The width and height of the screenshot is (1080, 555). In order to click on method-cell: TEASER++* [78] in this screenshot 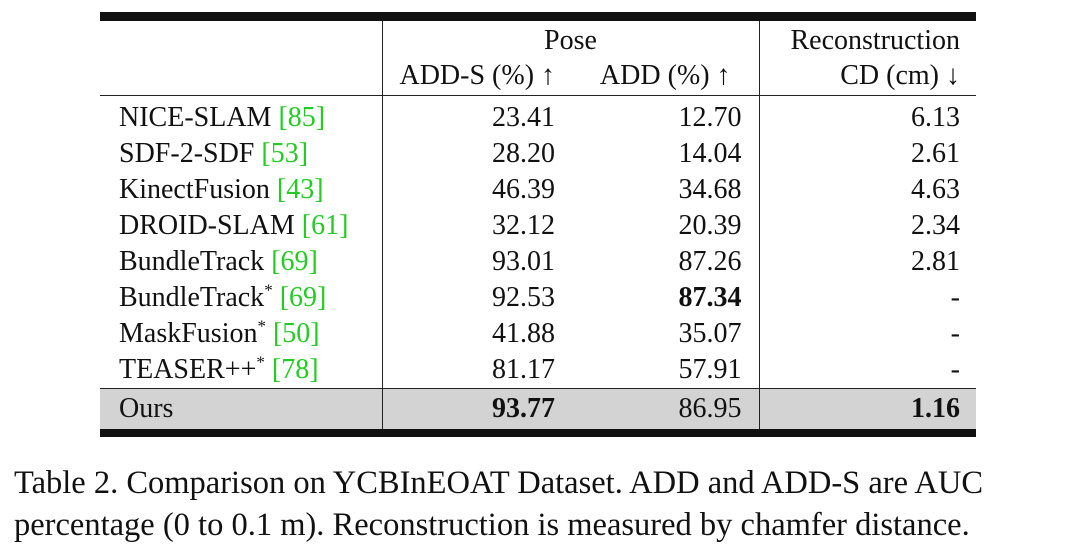, I will do `click(219, 368)`.